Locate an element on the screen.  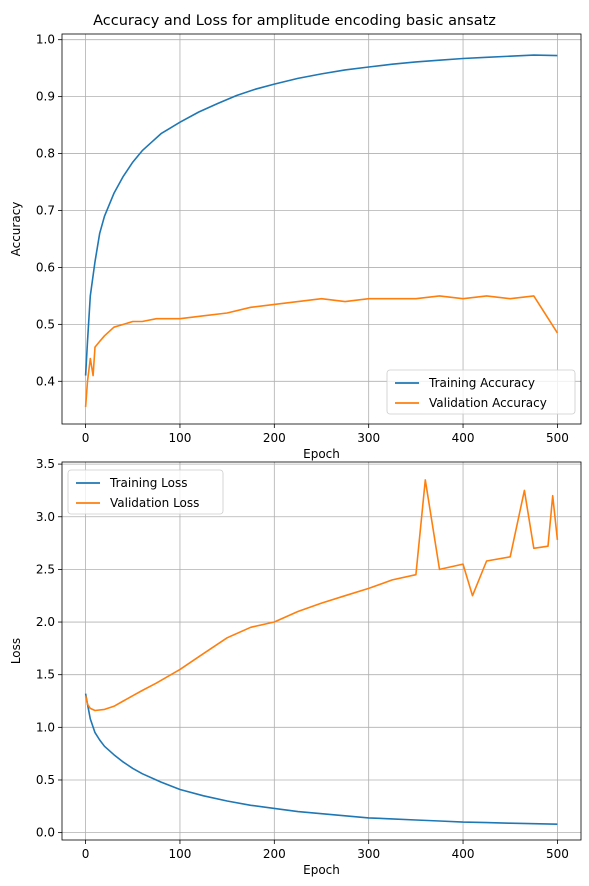
loss-ytick-label-3: 1.5 is located at coordinates (45, 675).